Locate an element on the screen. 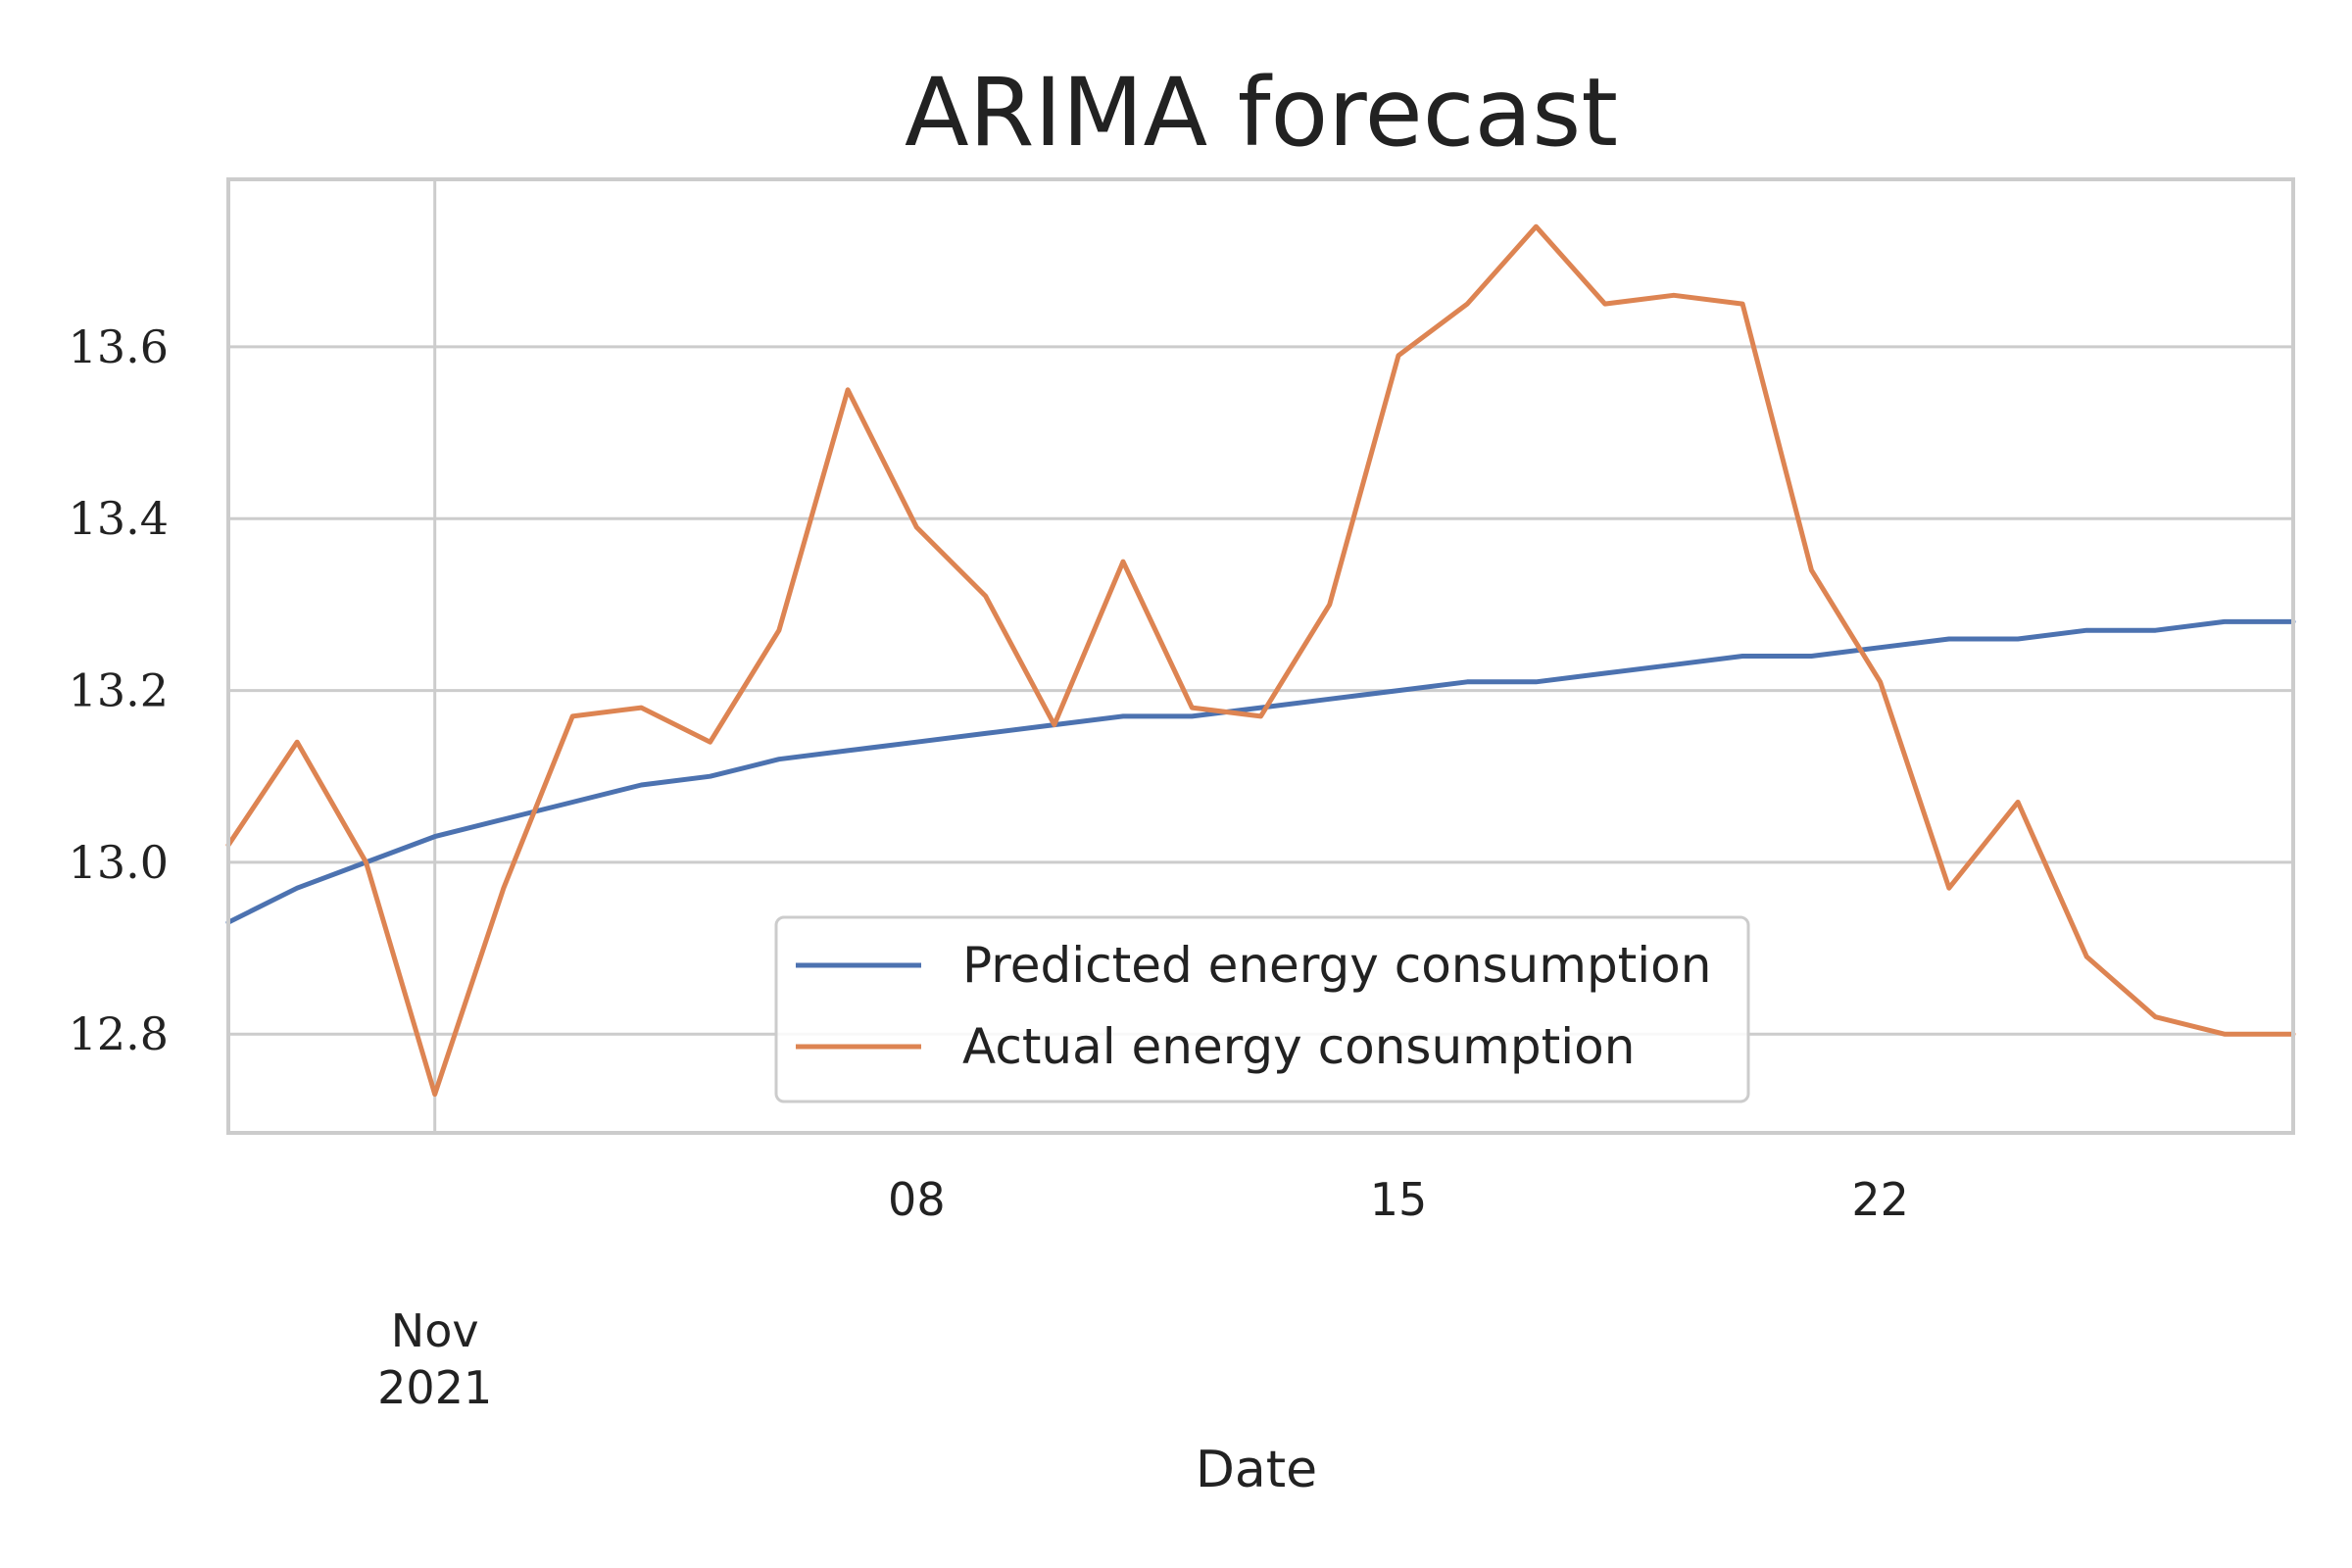 This screenshot has height=1568, width=2352. y-tick-label: 13.6 is located at coordinates (119, 346).